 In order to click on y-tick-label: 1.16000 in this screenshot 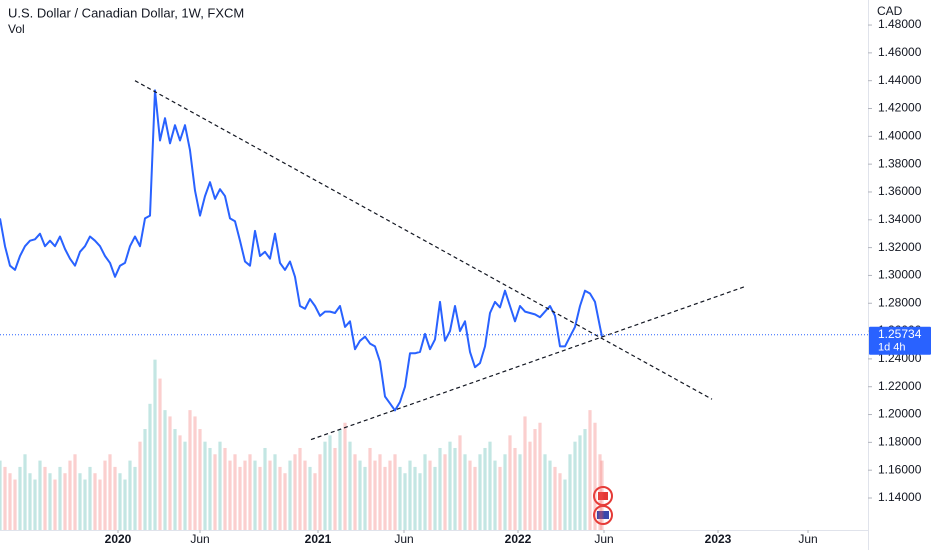, I will do `click(900, 469)`.